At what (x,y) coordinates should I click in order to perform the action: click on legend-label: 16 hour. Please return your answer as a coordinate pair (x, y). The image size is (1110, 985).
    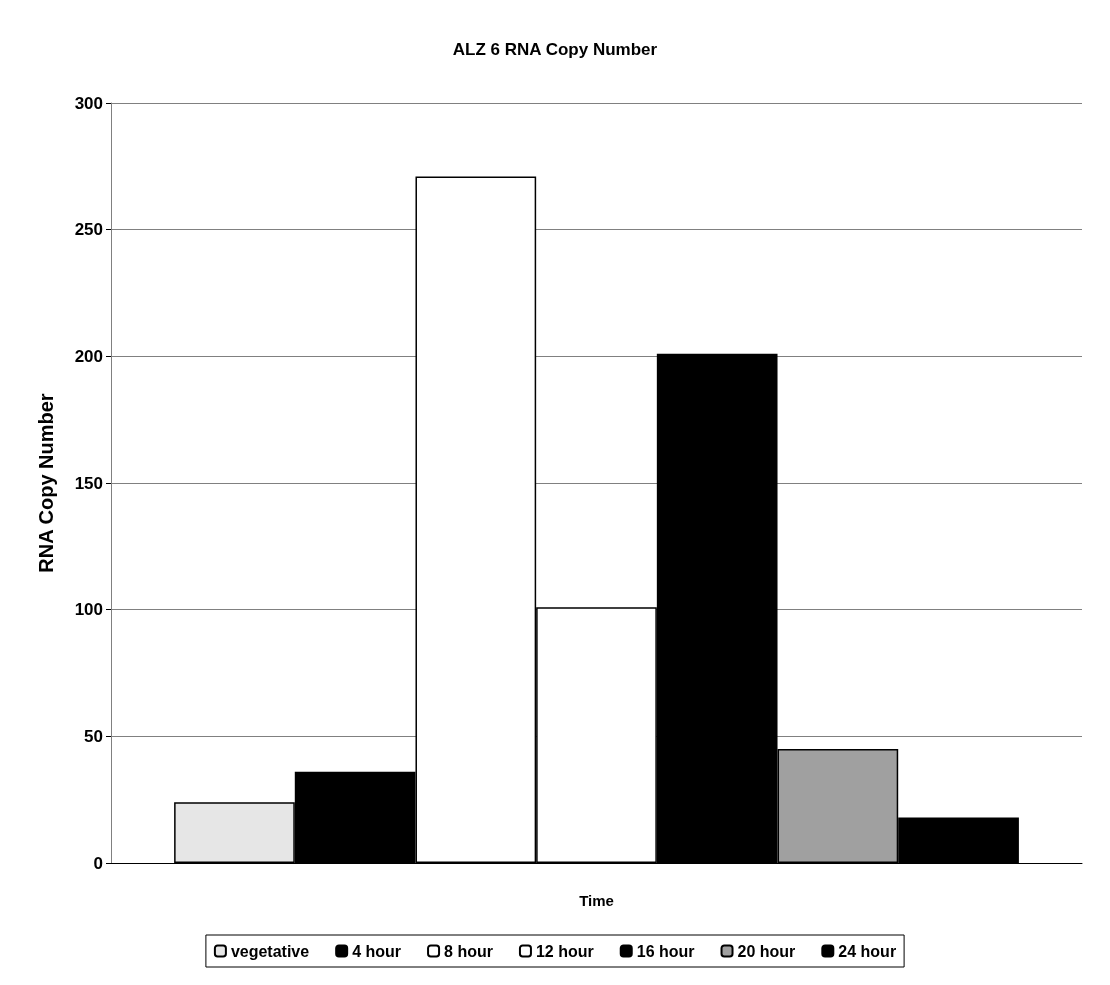
    Looking at the image, I should click on (665, 951).